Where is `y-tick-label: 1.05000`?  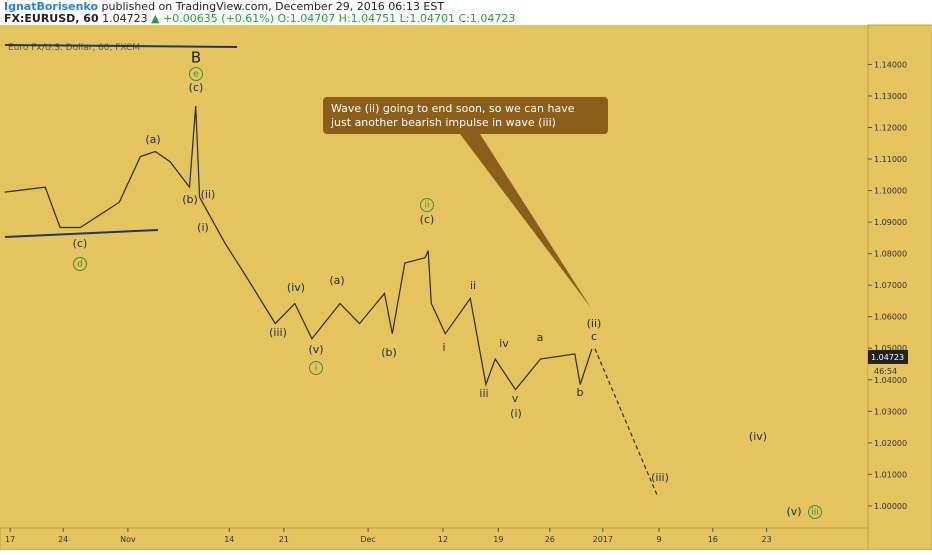
y-tick-label: 1.05000 is located at coordinates (890, 348).